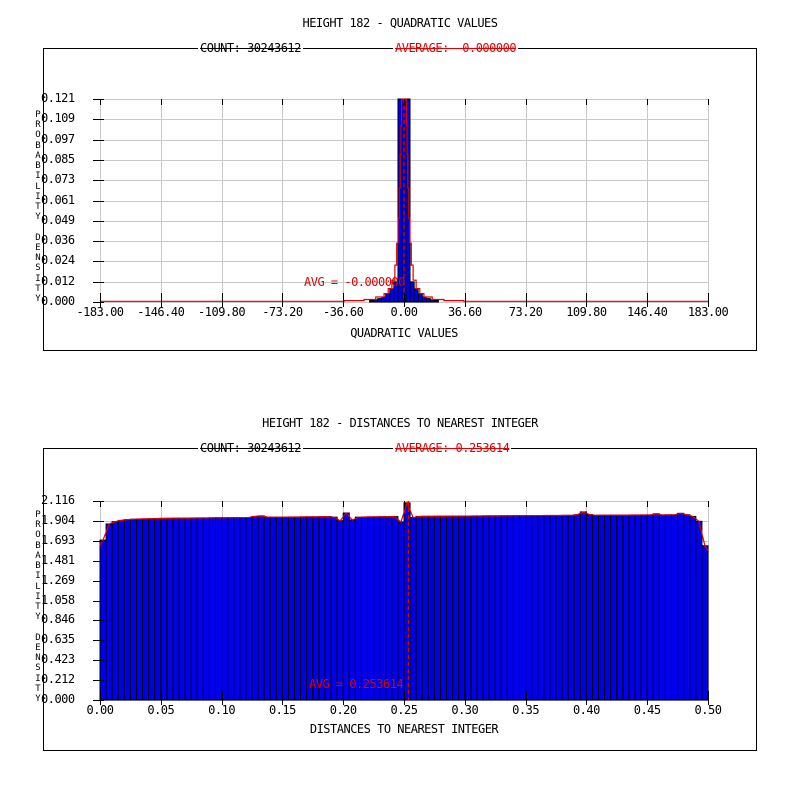  Describe the element at coordinates (58, 659) in the screenshot. I see `y-tick-label: 0.423` at that location.